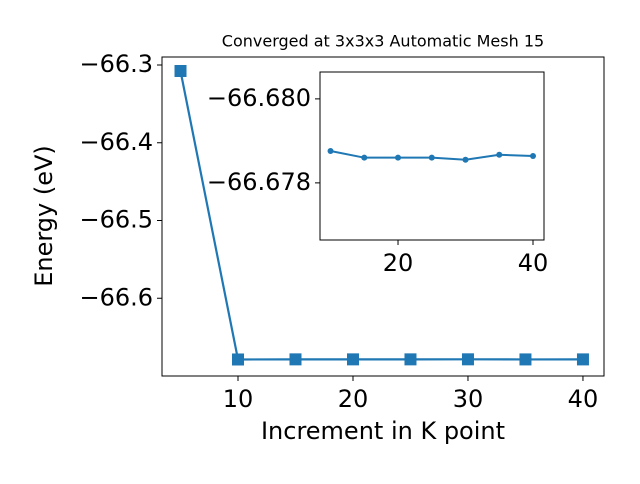 The width and height of the screenshot is (640, 484). Describe the element at coordinates (44, 216) in the screenshot. I see `y-axis-label: Energy (eV)` at that location.